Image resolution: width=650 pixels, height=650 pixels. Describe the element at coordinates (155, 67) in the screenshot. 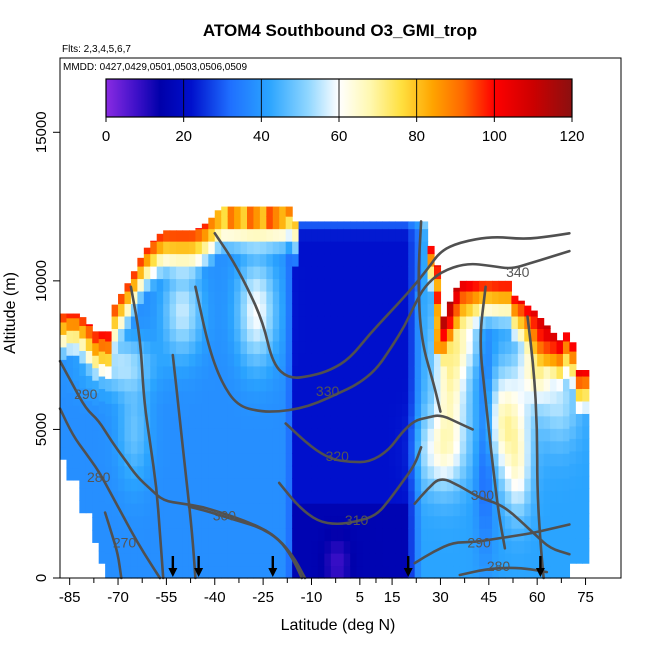

I see `dates-subtitle: MMDD: 0427,0429,0501,0503,0506,0509` at that location.